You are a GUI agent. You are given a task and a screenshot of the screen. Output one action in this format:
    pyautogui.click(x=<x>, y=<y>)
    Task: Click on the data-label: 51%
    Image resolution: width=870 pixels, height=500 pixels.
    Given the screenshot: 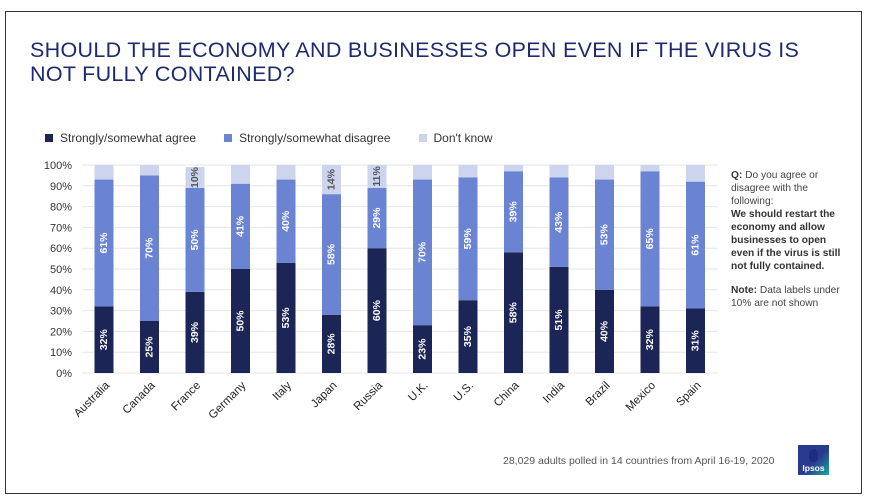 What is the action you would take?
    pyautogui.click(x=559, y=320)
    